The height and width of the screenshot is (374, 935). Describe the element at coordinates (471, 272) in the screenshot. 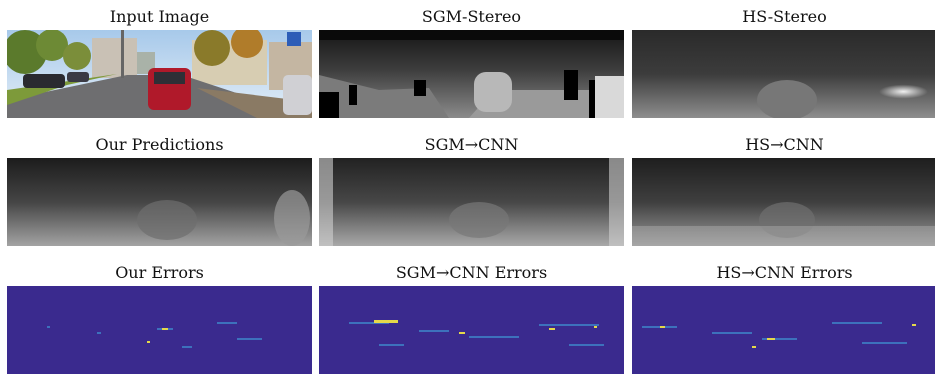

I see `caption-sgm-cnn-errors: SGM→CNN Errors` at that location.